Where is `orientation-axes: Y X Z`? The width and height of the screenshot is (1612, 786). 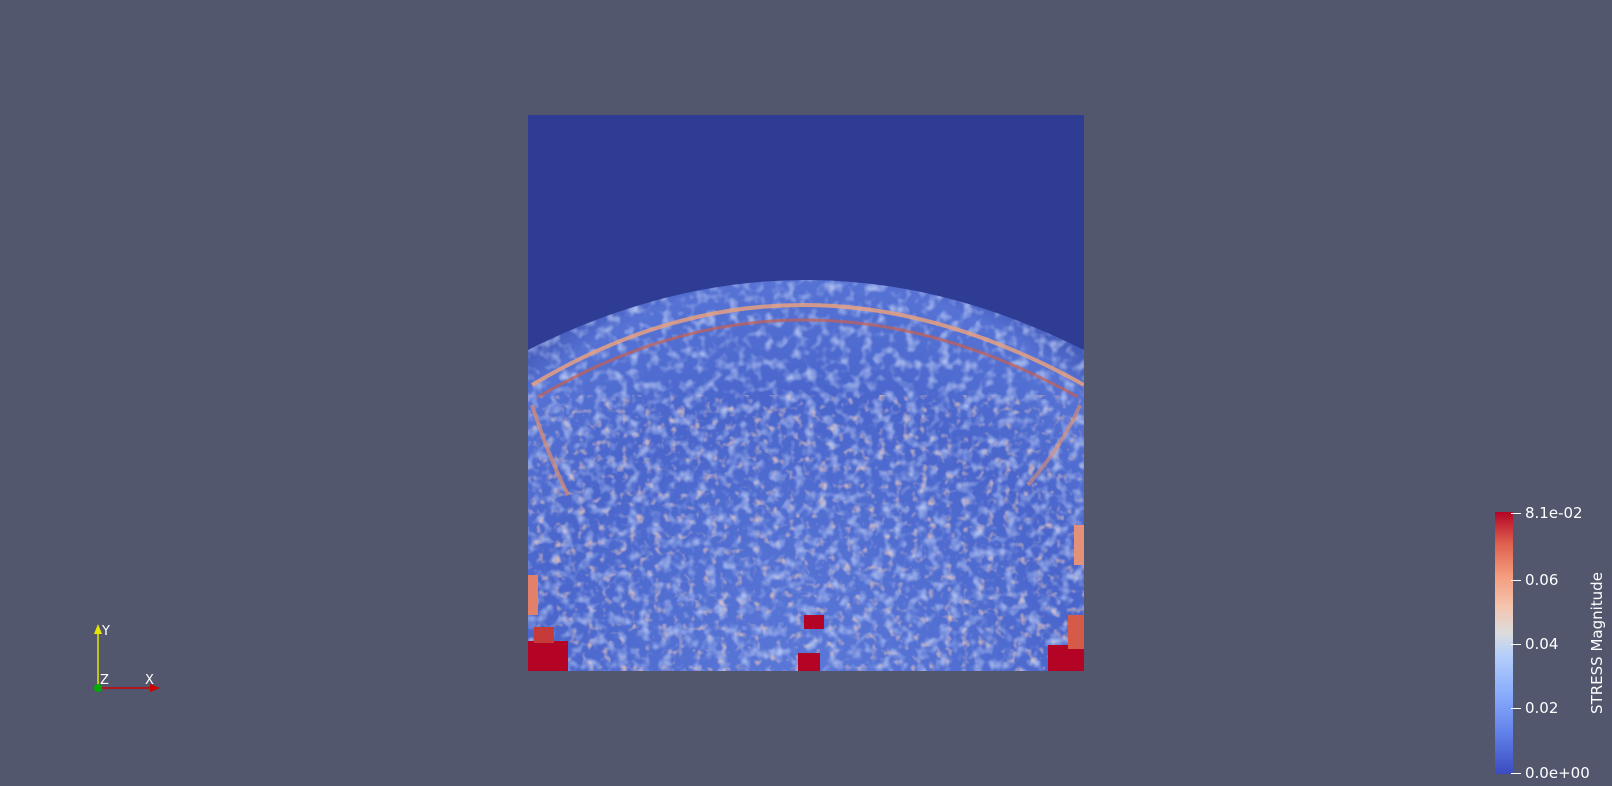 orientation-axes: Y X Z is located at coordinates (127, 658).